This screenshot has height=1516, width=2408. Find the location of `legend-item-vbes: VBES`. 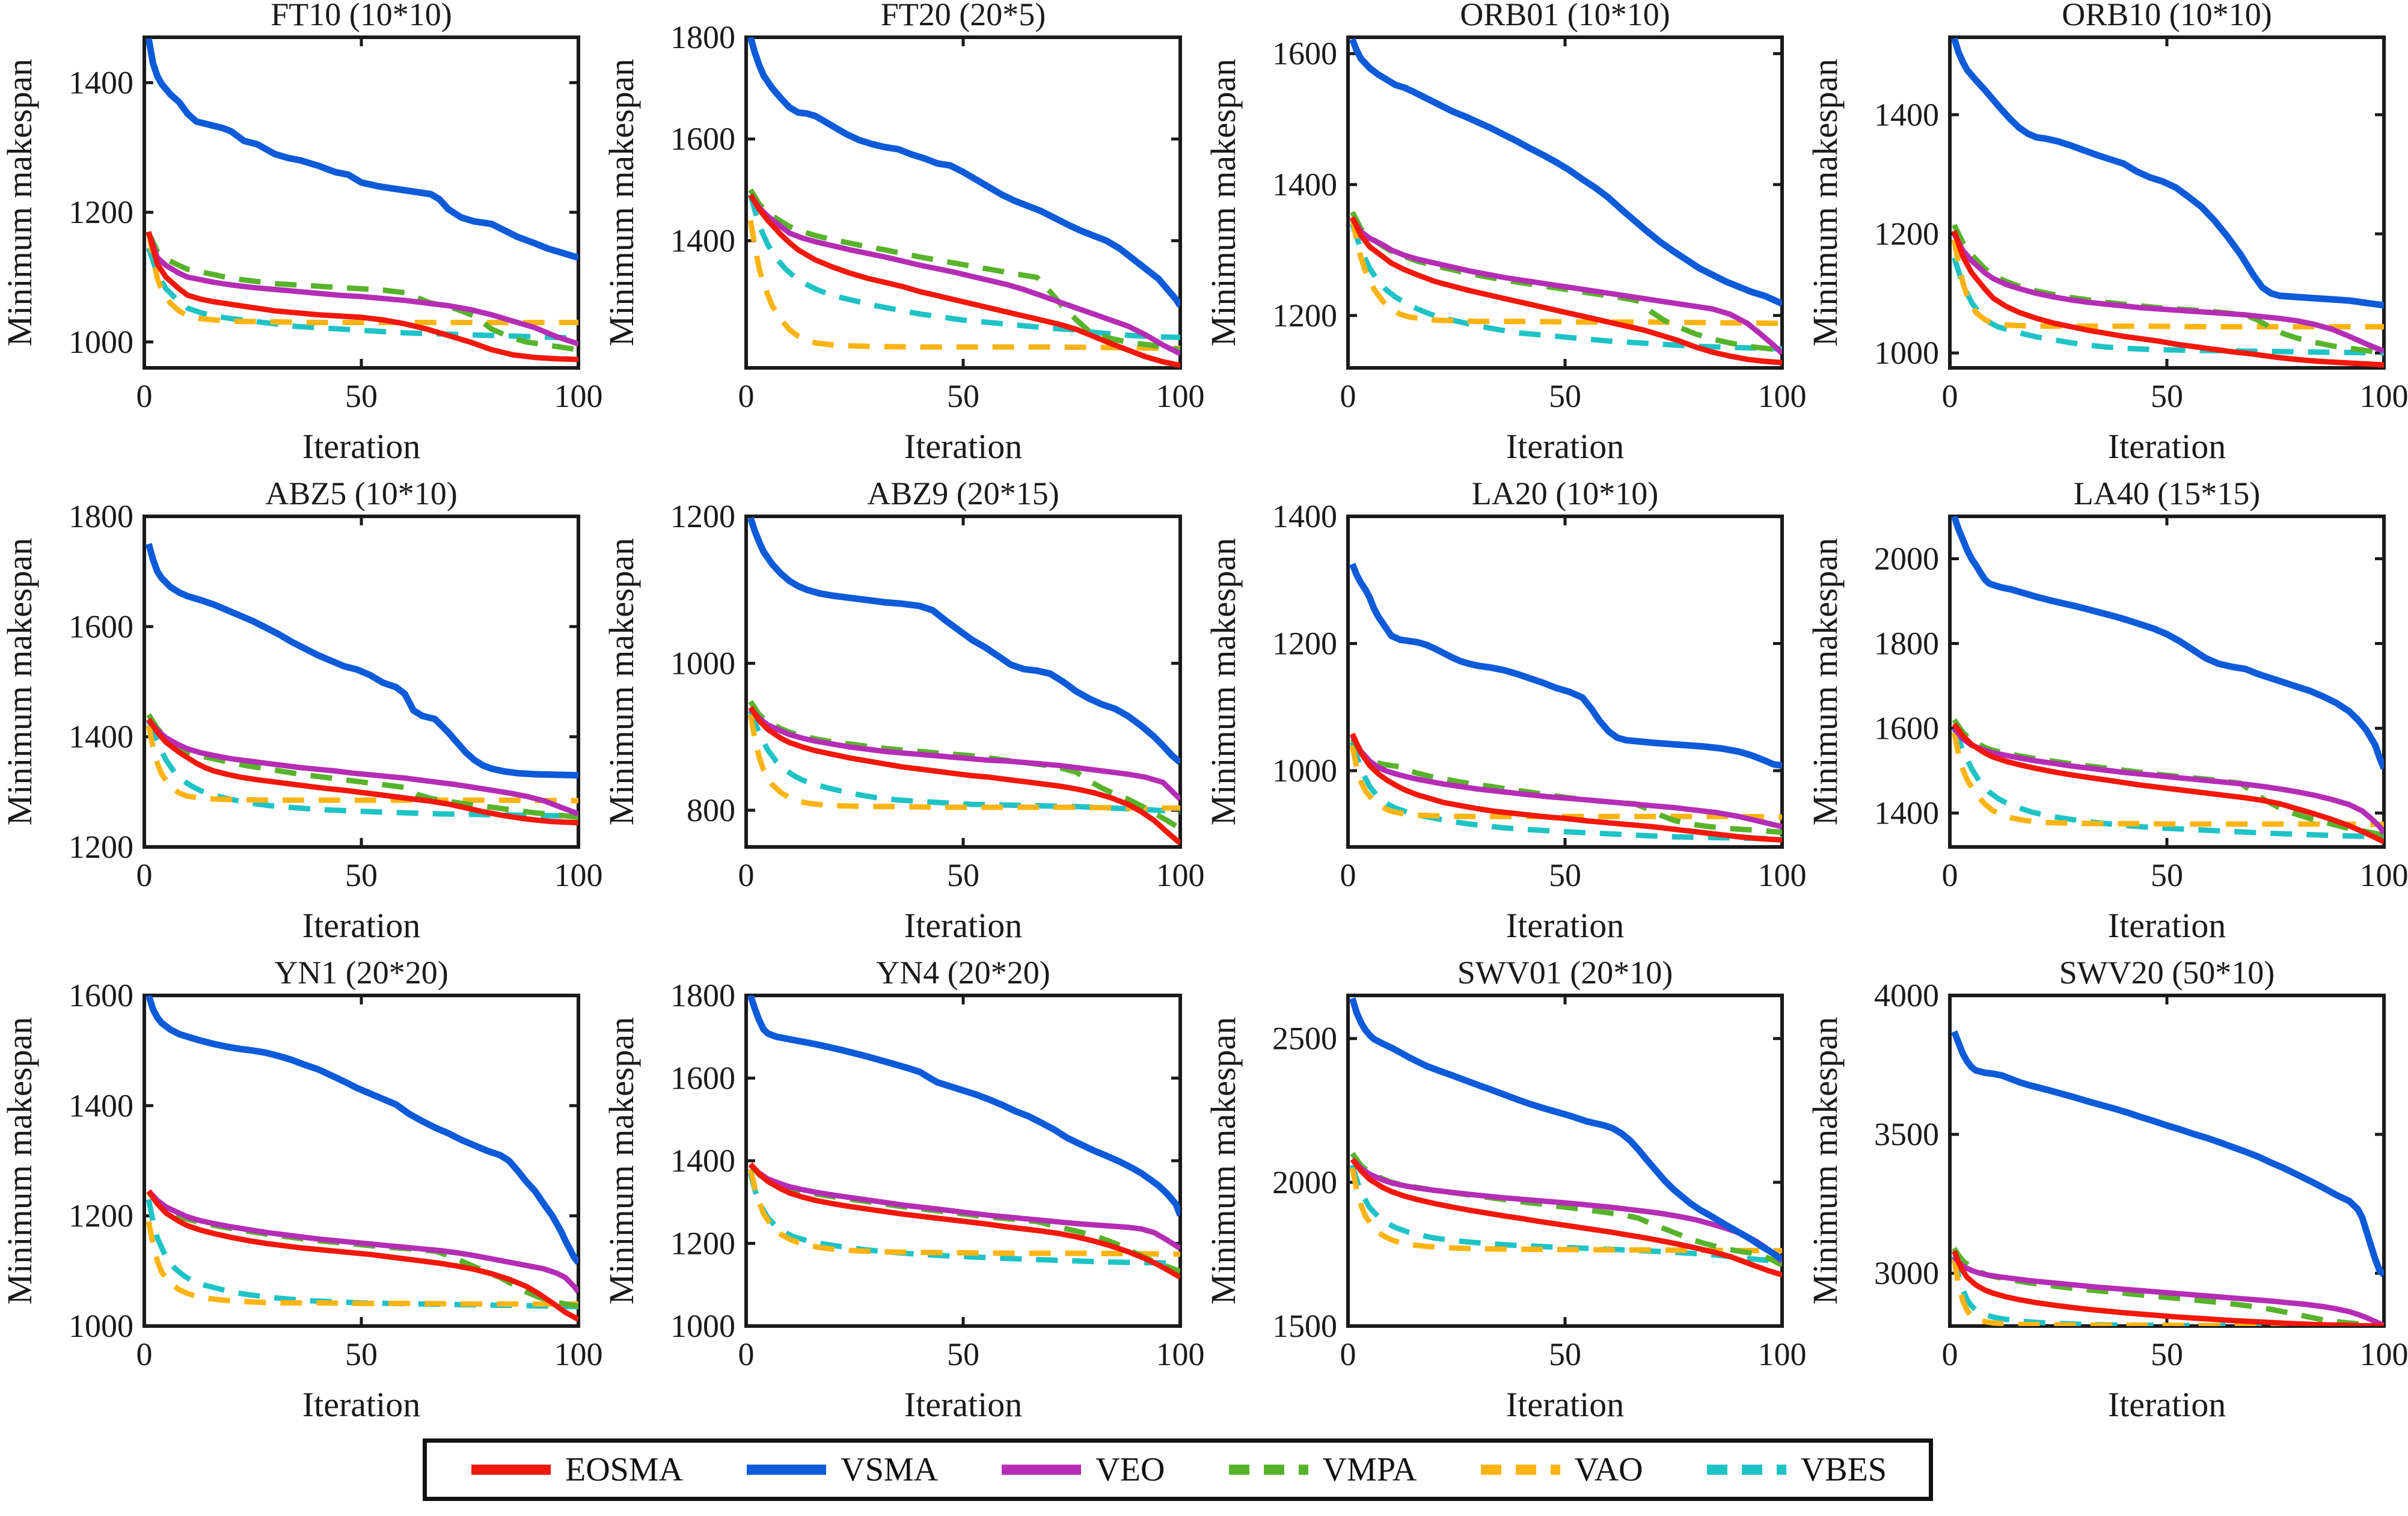

legend-item-vbes: VBES is located at coordinates (1796, 1470).